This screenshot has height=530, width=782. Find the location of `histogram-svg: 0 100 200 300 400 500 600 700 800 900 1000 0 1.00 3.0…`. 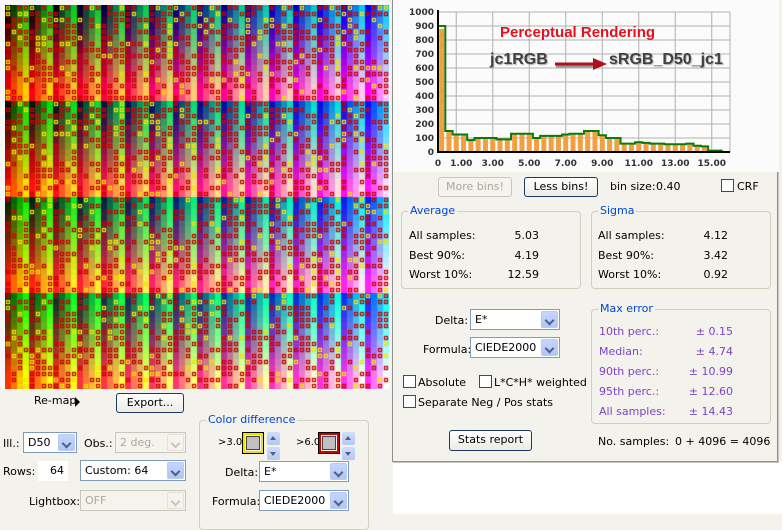

histogram-svg: 0 100 200 300 400 500 600 700 800 900 1000 0 1.00 3.0… is located at coordinates (570, 88).